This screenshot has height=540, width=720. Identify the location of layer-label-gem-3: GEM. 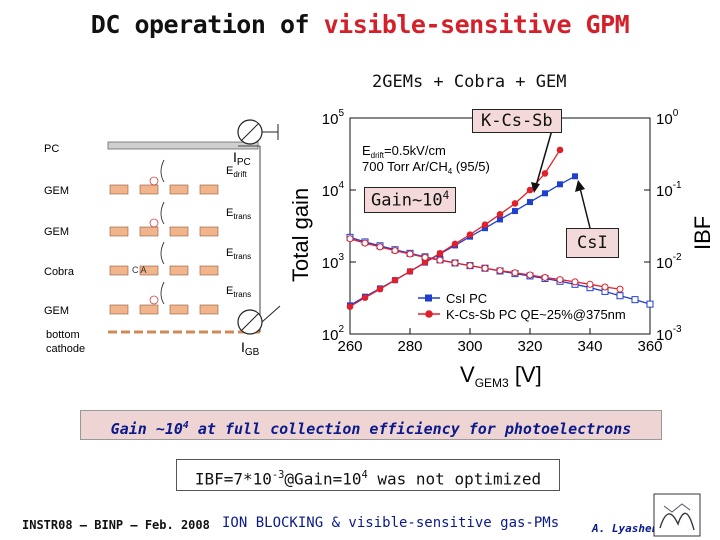
(56, 311).